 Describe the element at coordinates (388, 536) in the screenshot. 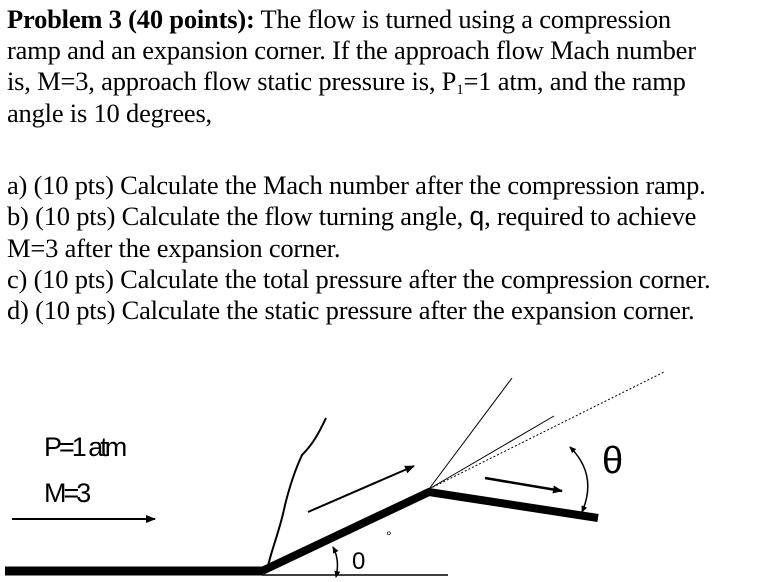

I see `degree-mark: °` at that location.